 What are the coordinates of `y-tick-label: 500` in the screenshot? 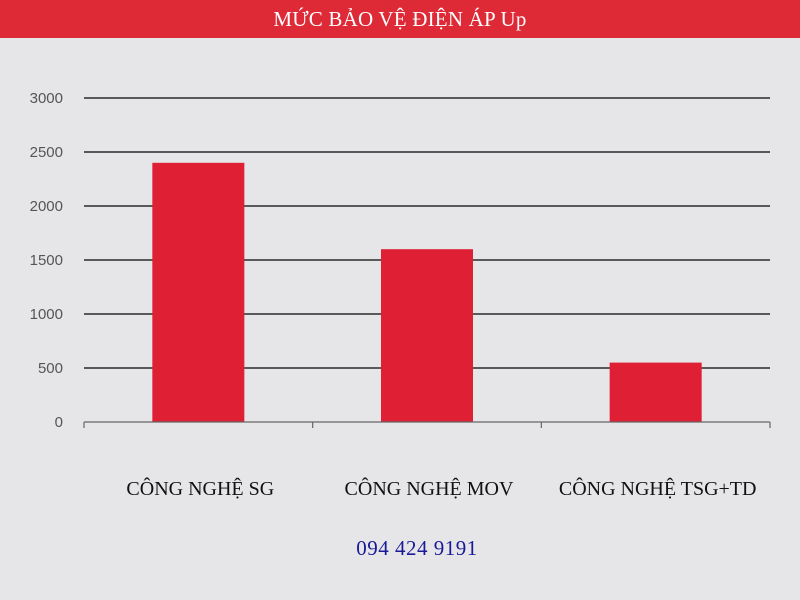 It's located at (50, 368).